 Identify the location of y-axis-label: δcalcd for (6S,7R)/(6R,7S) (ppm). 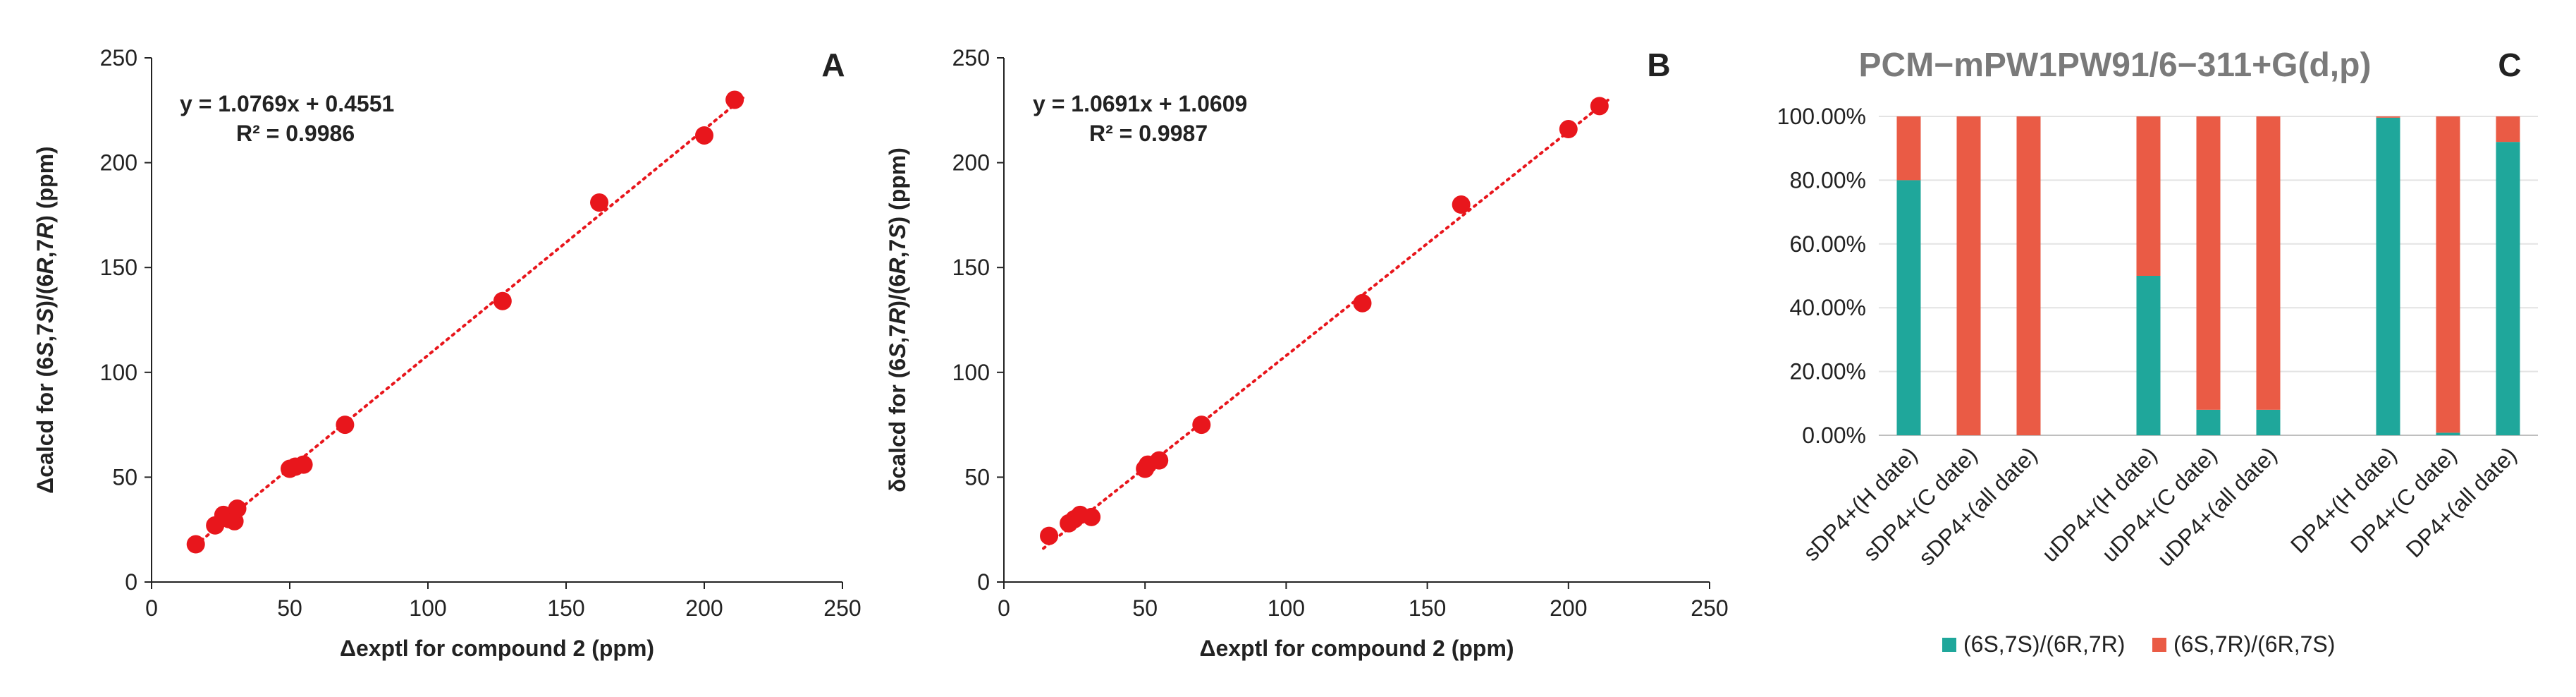
(897, 319).